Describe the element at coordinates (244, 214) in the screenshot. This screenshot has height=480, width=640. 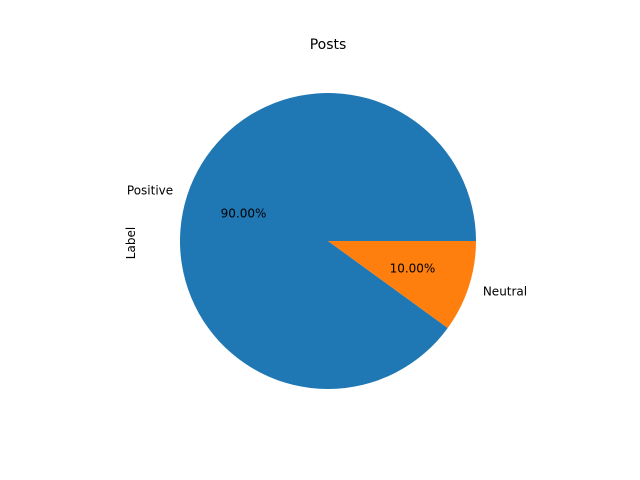
I see `slice-percent-positive: 90.00%` at that location.